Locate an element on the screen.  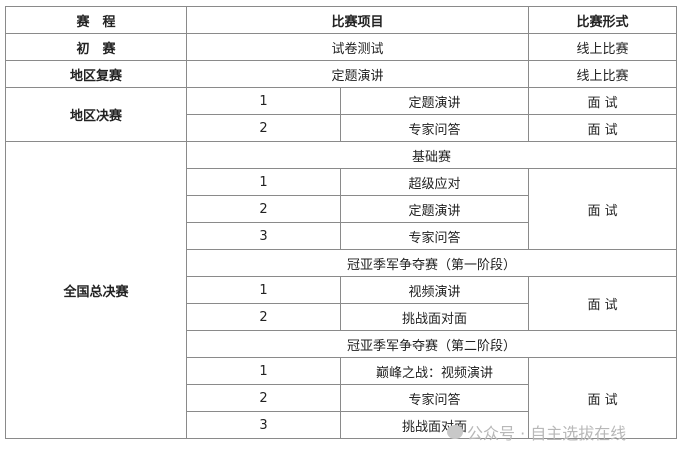
table-row: 1 视频演讲 面 试 is located at coordinates (342, 303).